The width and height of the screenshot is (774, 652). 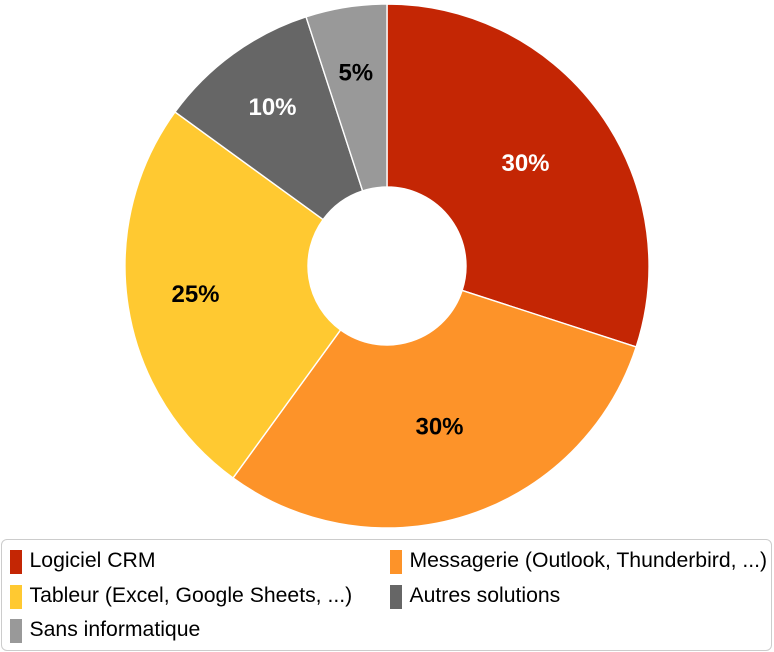 What do you see at coordinates (195, 294) in the screenshot?
I see `svg-text: 25%` at bounding box center [195, 294].